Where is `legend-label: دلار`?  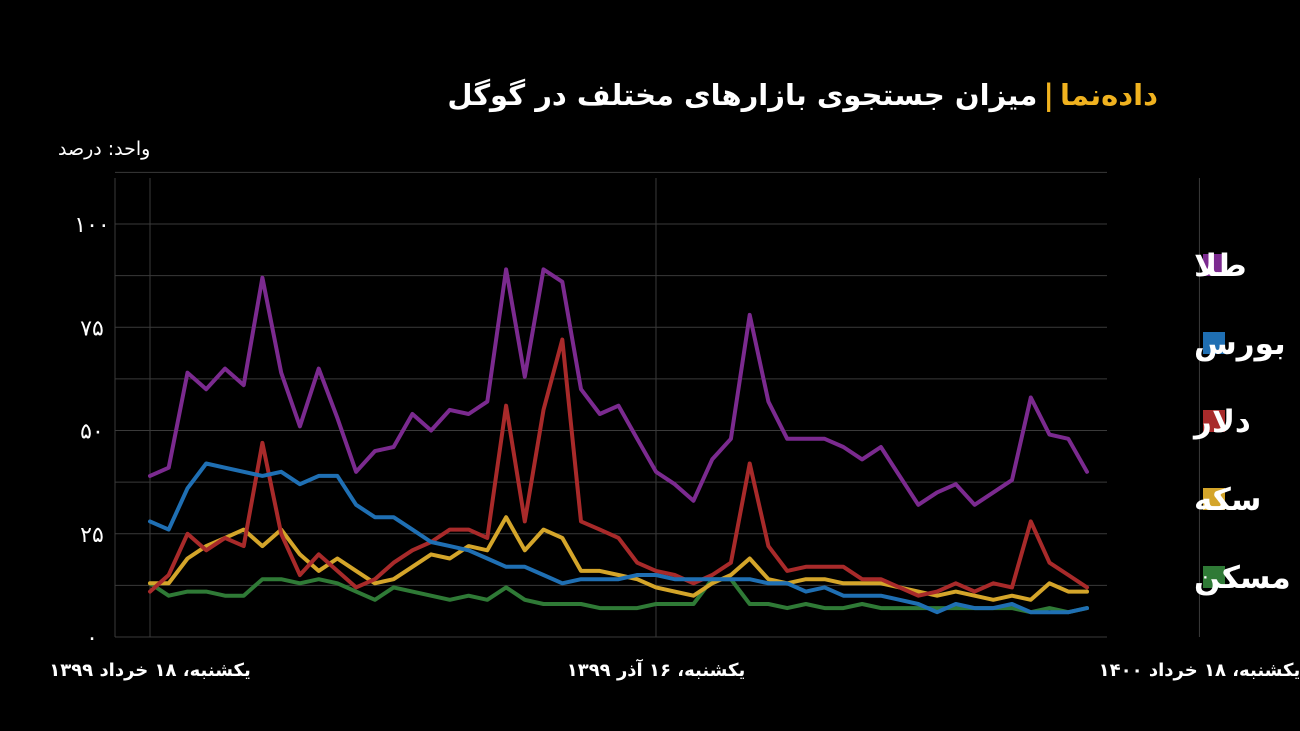 legend-label: دلار is located at coordinates (1221, 422).